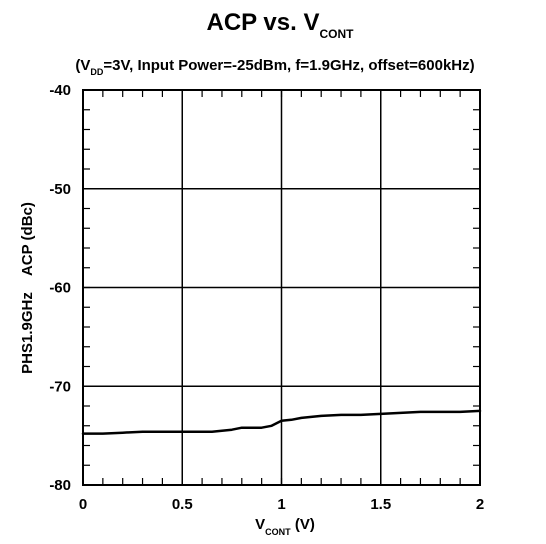 The height and width of the screenshot is (544, 546). Describe the element at coordinates (82, 65) in the screenshot. I see `chart-subtitle-prefix: (V` at that location.